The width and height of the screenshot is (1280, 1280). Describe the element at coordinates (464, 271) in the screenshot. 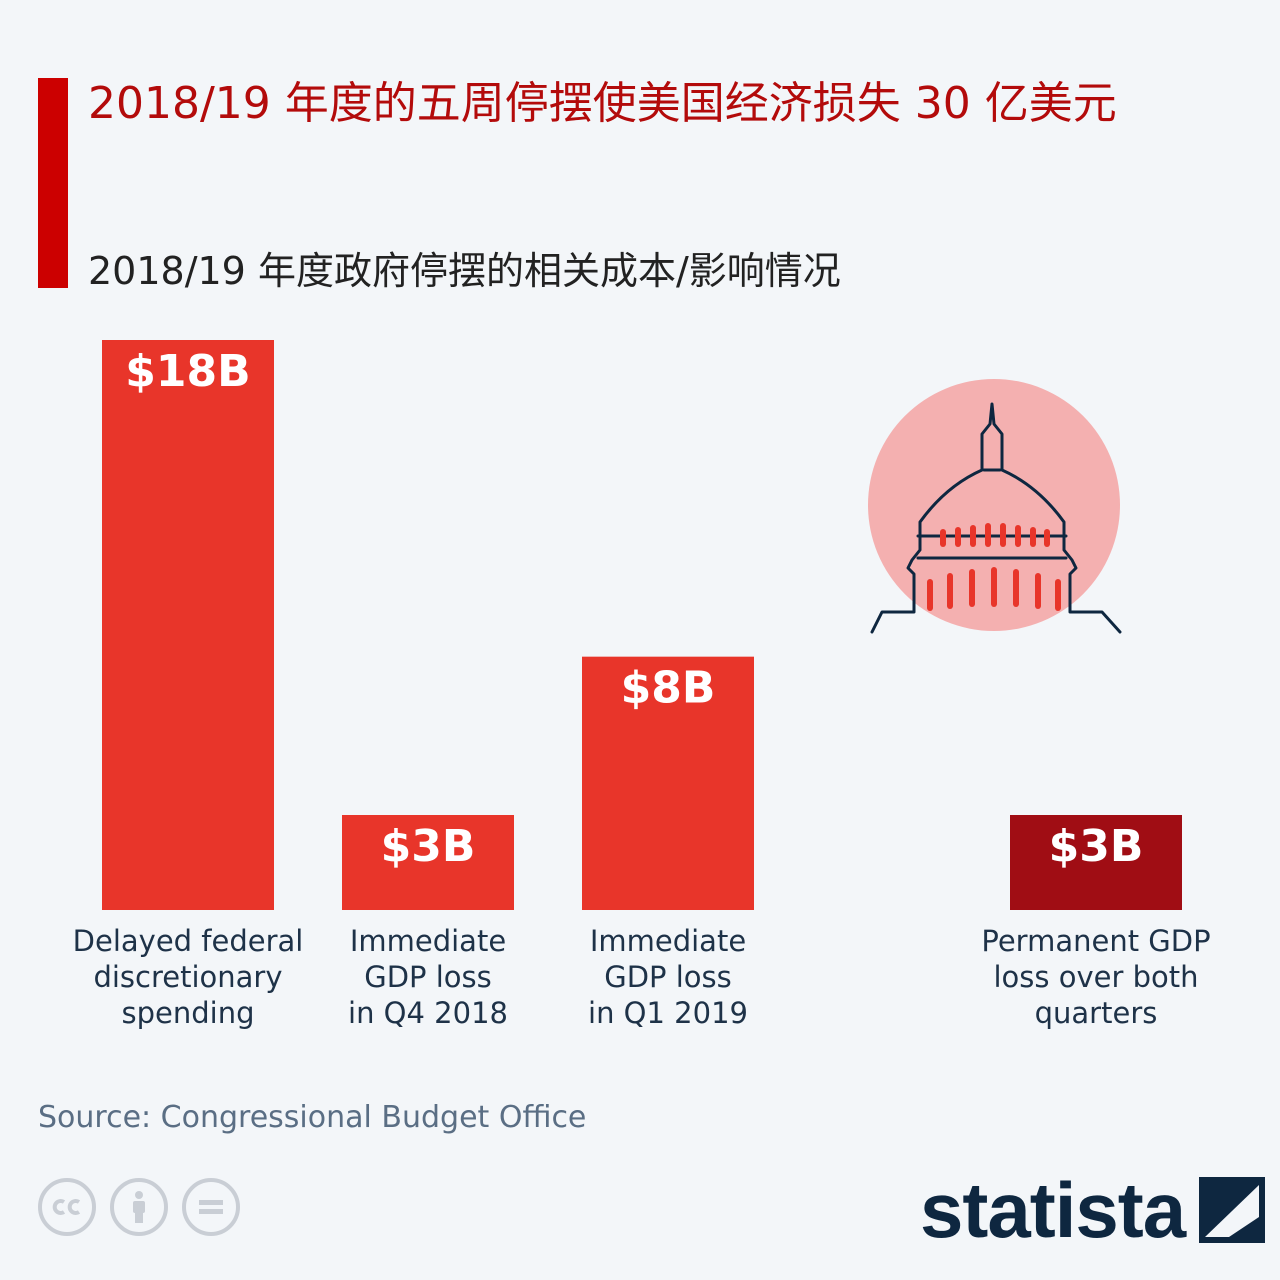

I see `chart-subtitle: 2018/19 年度政府停摆的相关成本/影响情况` at that location.